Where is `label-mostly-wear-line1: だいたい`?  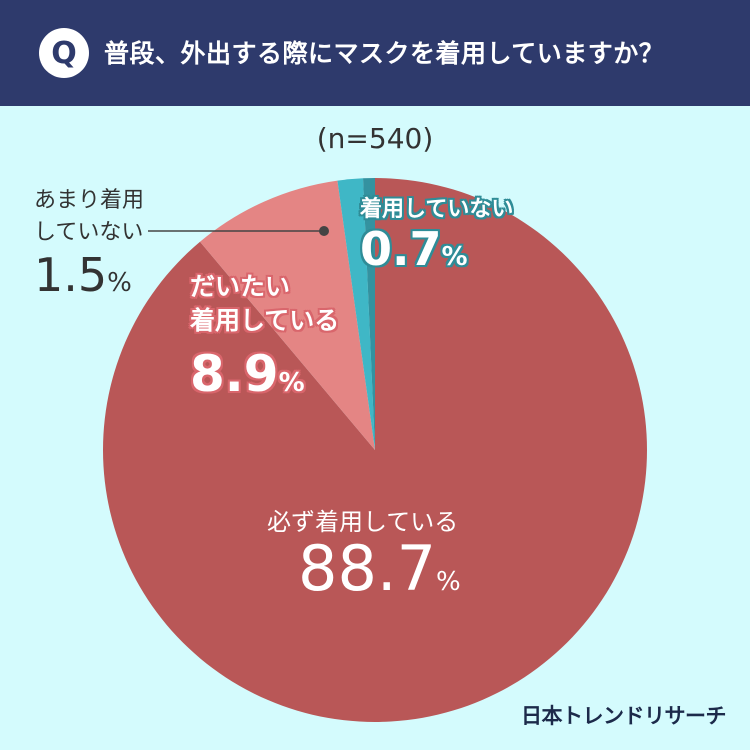
label-mostly-wear-line1: だいたい is located at coordinates (240, 286).